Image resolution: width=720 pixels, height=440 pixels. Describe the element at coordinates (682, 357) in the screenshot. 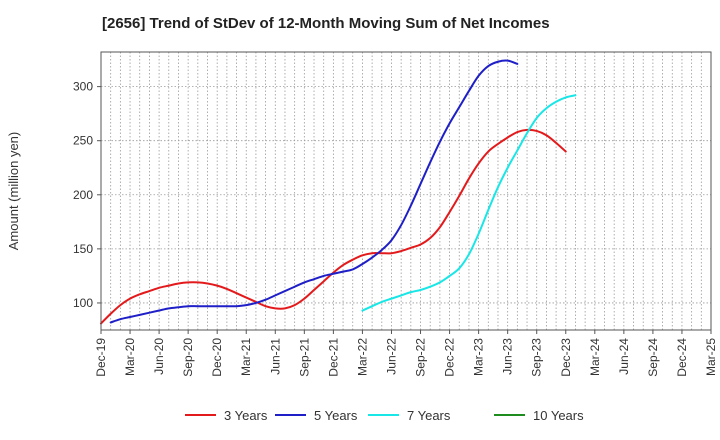

I see `x-tick-label: Dec-24` at that location.